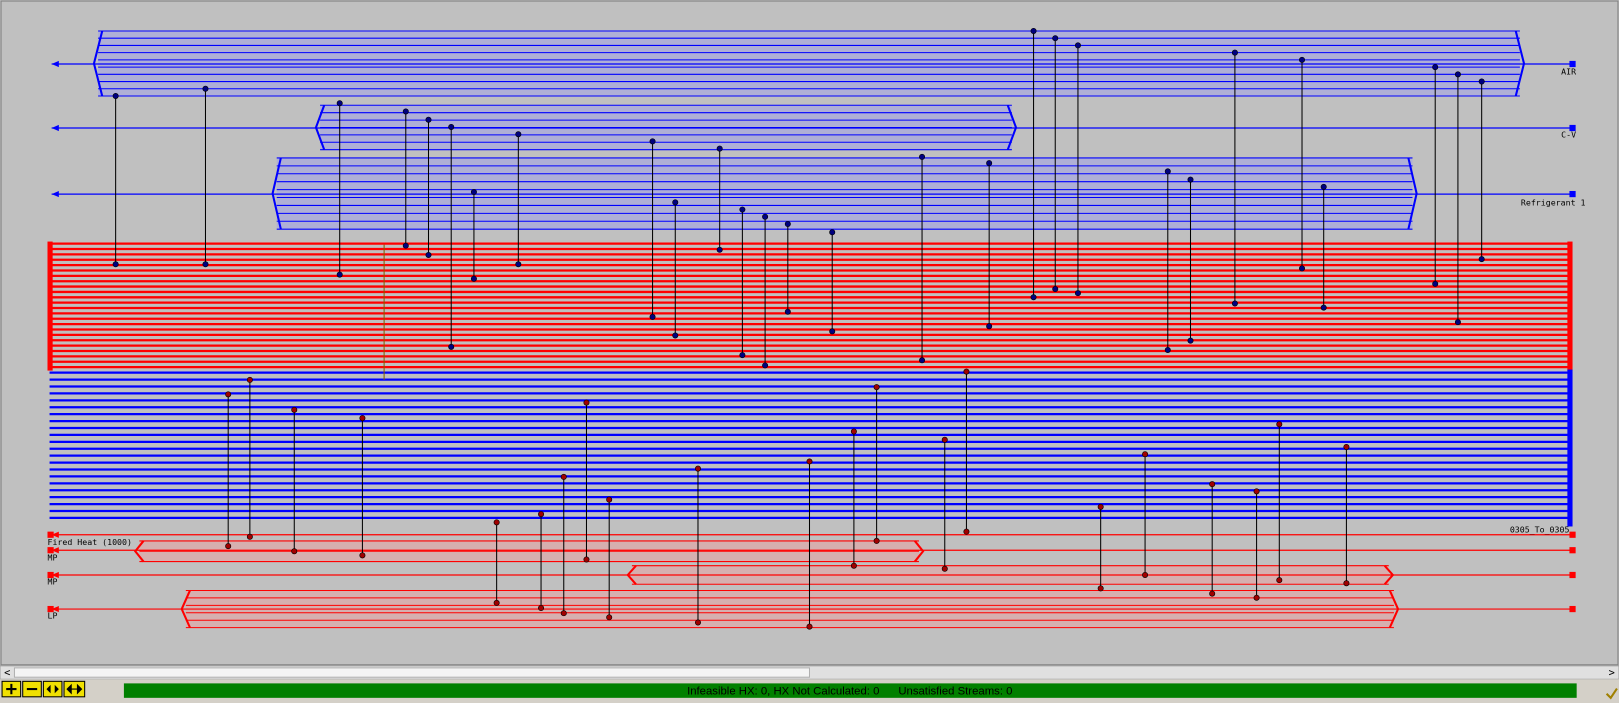  I want to click on hot-band-right, so click(1570, 306).